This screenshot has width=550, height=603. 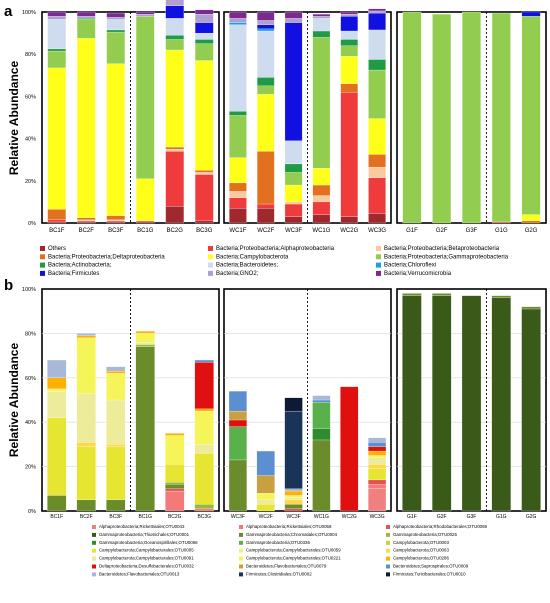 What do you see at coordinates (410, 266) in the screenshot?
I see `legend-label: Bacteria;Chloroflexi` at bounding box center [410, 266].